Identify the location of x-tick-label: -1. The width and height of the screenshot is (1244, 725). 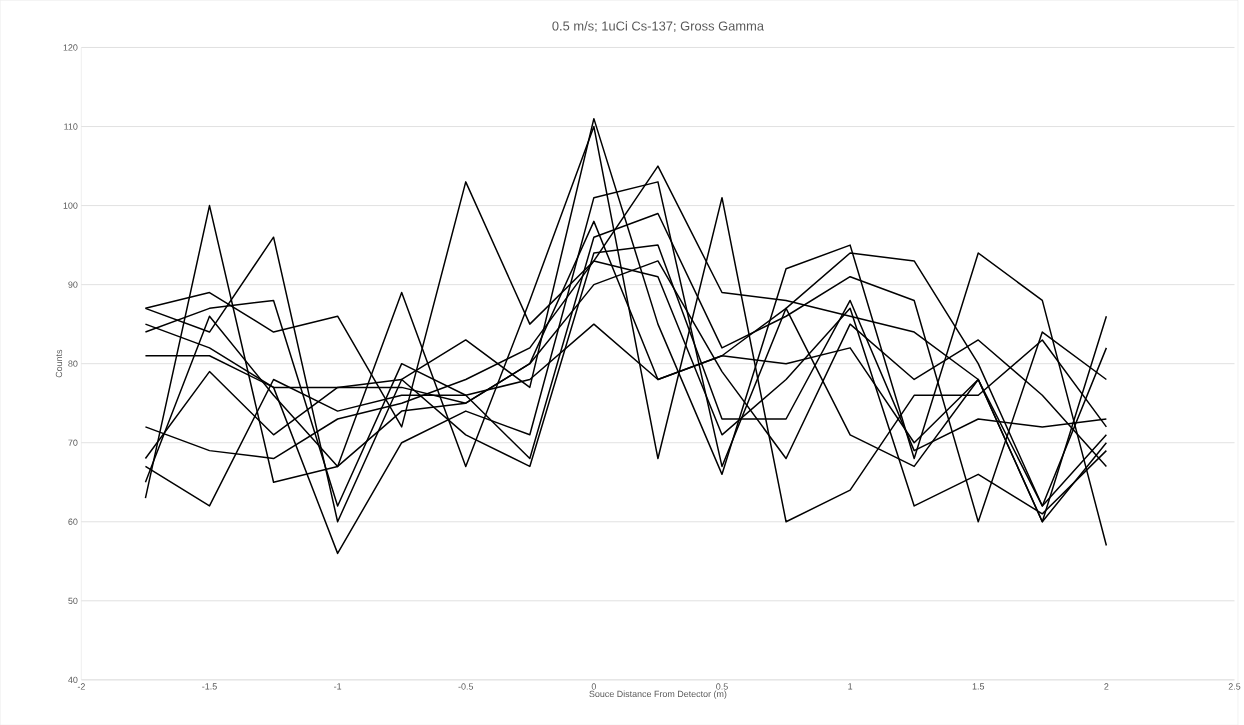
(338, 686).